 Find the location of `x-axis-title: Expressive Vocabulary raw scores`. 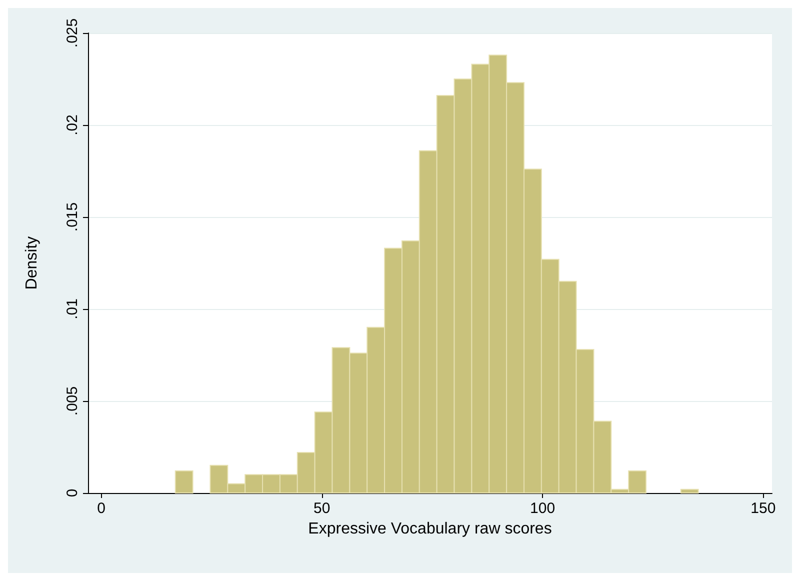

x-axis-title: Expressive Vocabulary raw scores is located at coordinates (430, 529).